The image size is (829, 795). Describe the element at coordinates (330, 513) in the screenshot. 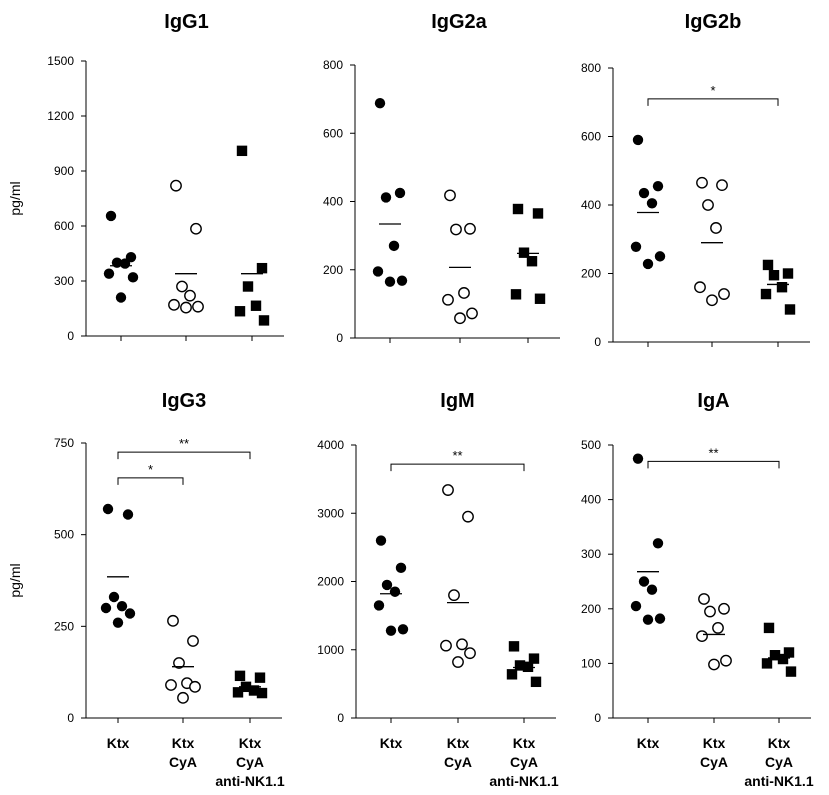

I see `y-tick-label: 3000` at that location.